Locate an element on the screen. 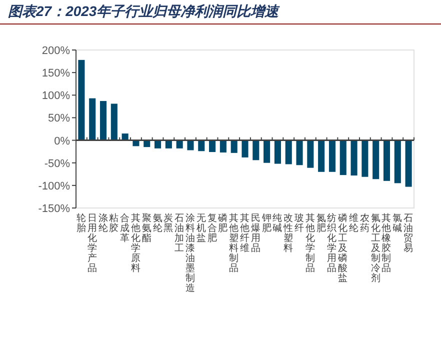  y-tick-label: 200% is located at coordinates (56, 51).